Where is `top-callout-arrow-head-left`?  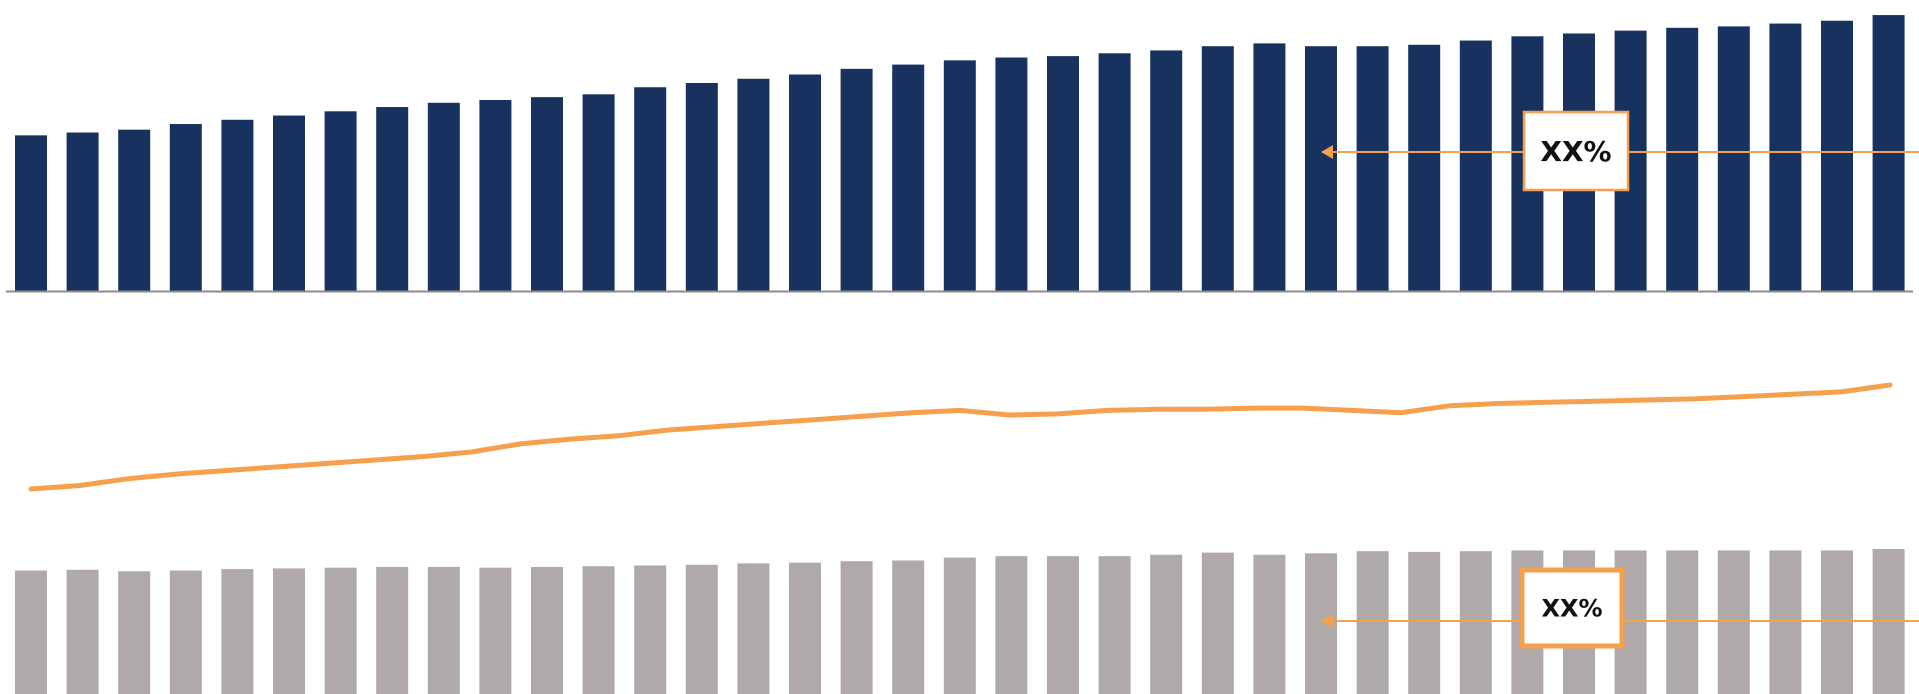
top-callout-arrow-head-left is located at coordinates (1327, 152).